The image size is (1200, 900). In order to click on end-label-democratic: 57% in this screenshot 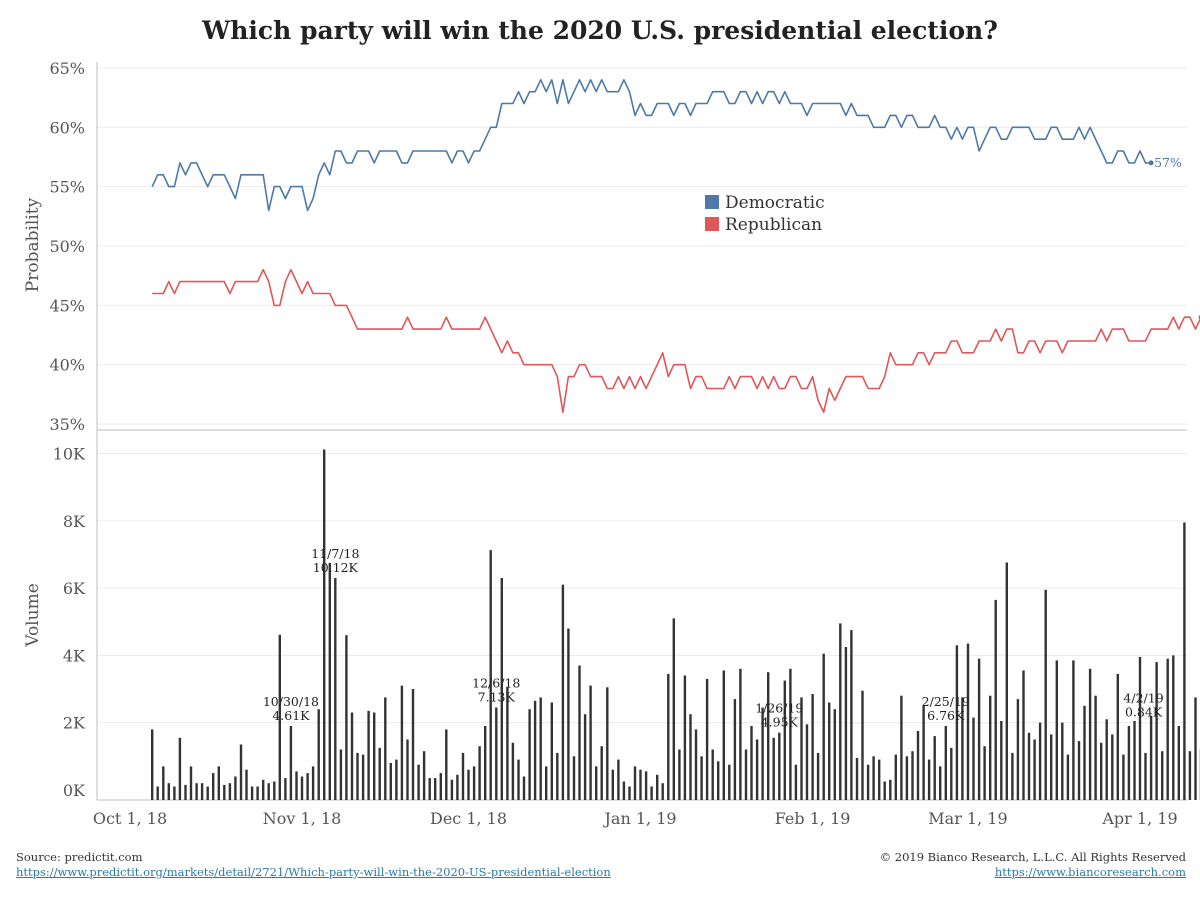, I will do `click(1168, 162)`.